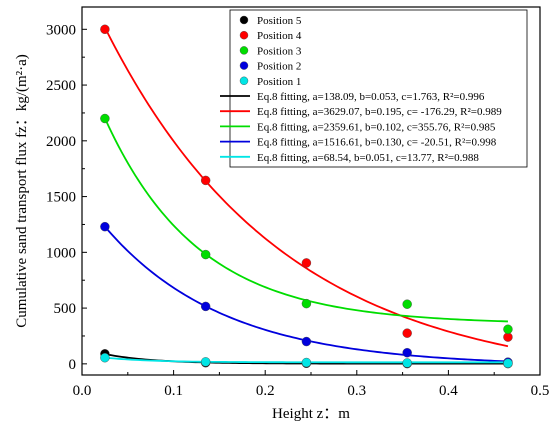 The image size is (550, 427). What do you see at coordinates (73, 365) in the screenshot?
I see `y-tick-label: 0` at bounding box center [73, 365].